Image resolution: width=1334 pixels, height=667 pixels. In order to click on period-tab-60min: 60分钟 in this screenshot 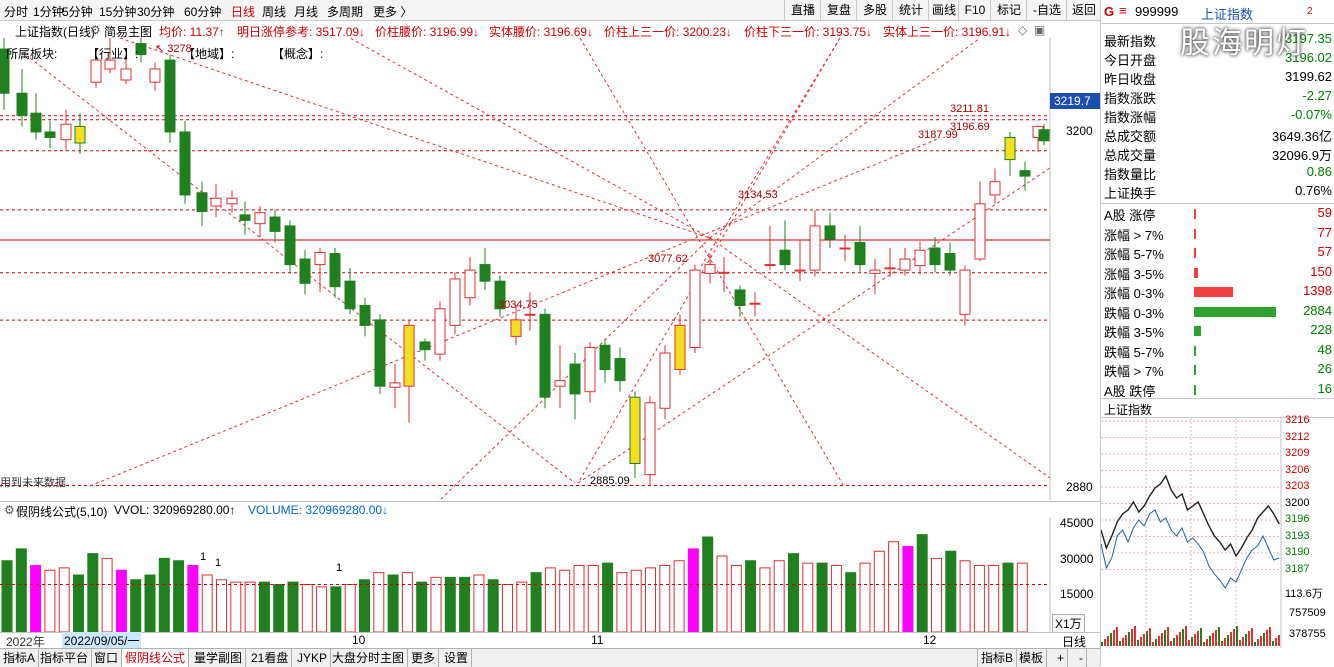, I will do `click(203, 12)`.